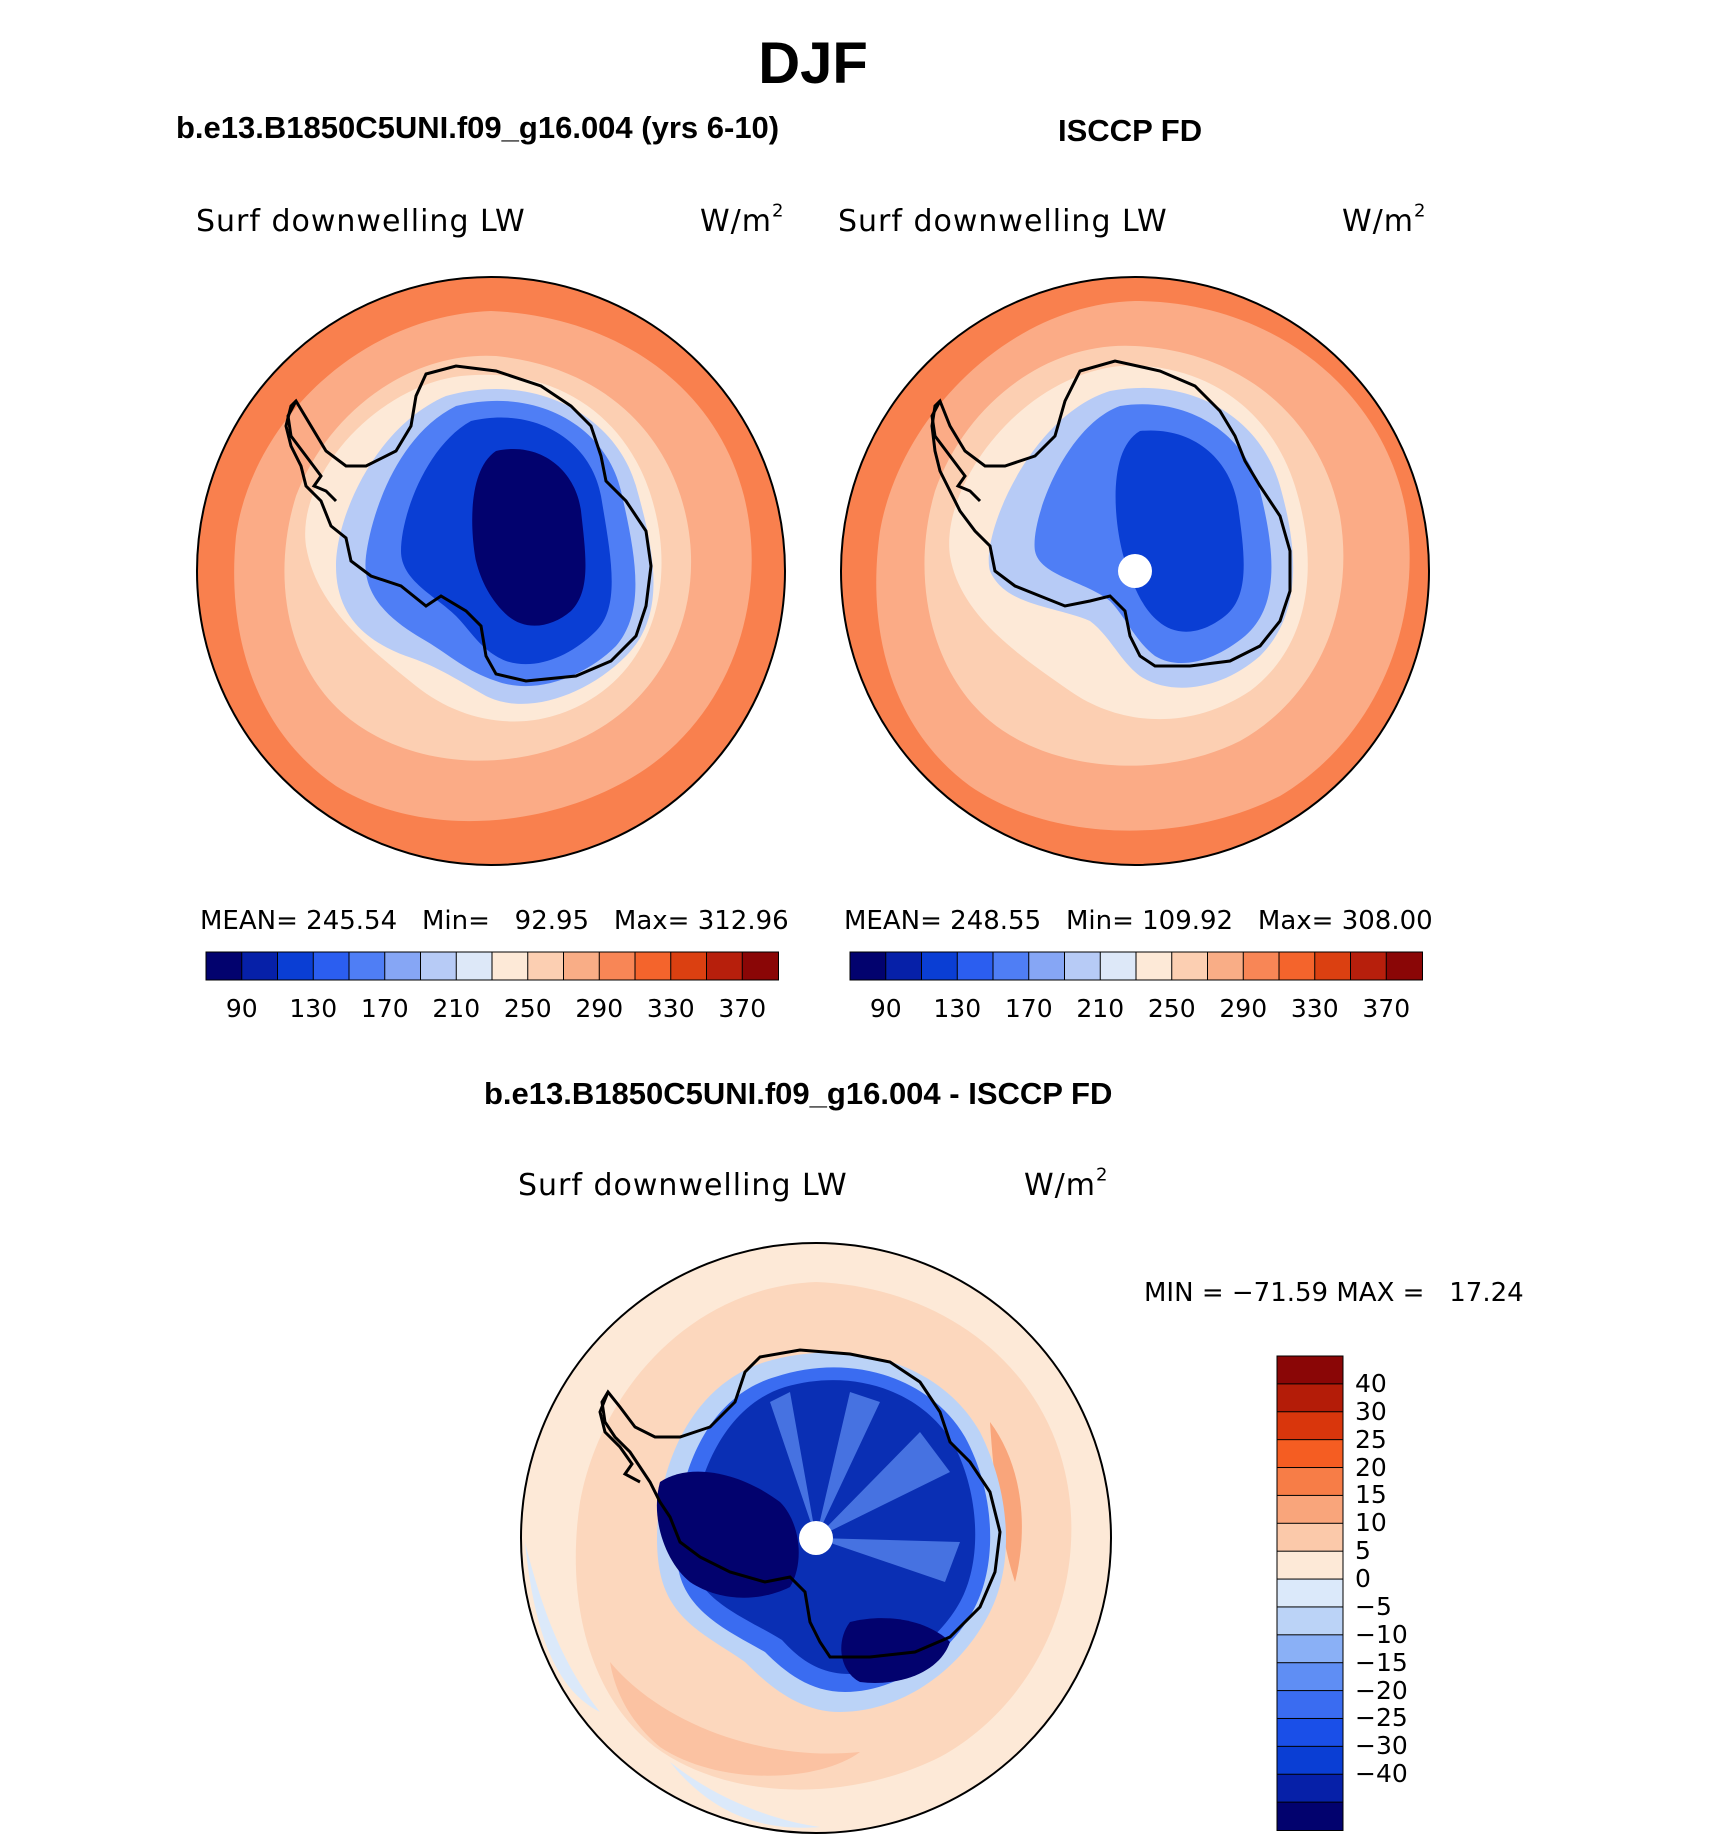 The height and width of the screenshot is (1840, 1710). Describe the element at coordinates (1130, 130) in the screenshot. I see `obs-panel-title: ISCCP FD` at that location.